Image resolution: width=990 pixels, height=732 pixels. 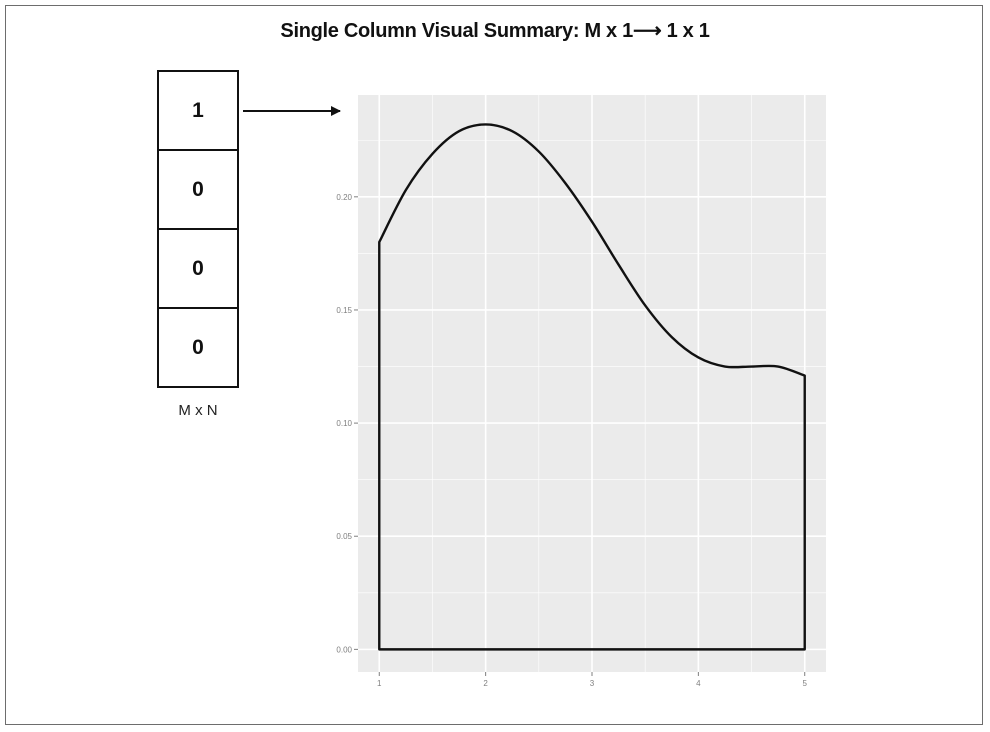 I want to click on x-tick-label: 1, so click(x=379, y=683).